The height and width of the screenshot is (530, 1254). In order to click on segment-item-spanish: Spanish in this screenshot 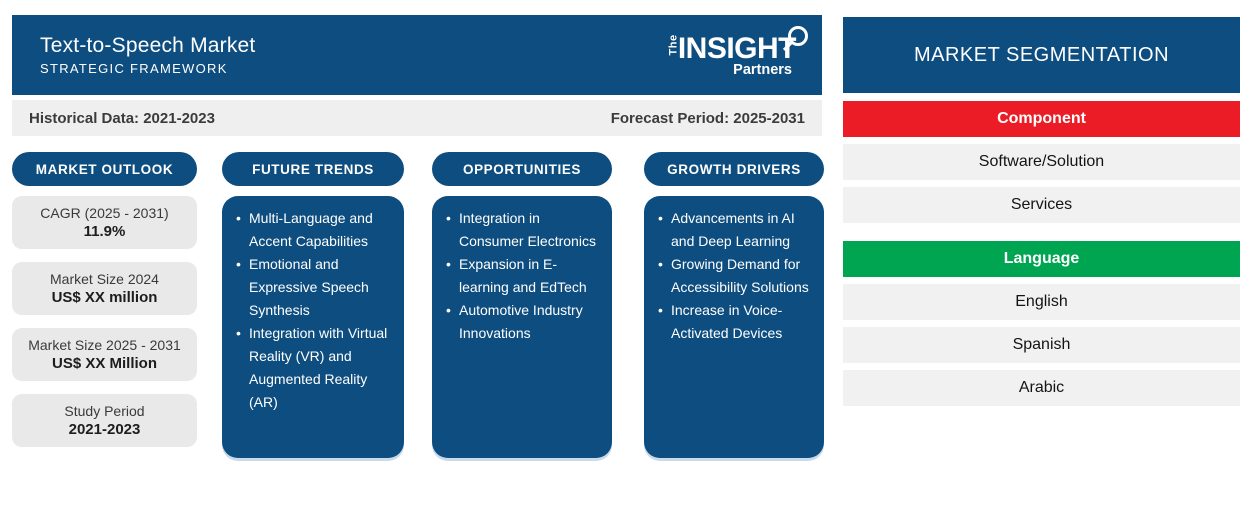, I will do `click(1041, 345)`.